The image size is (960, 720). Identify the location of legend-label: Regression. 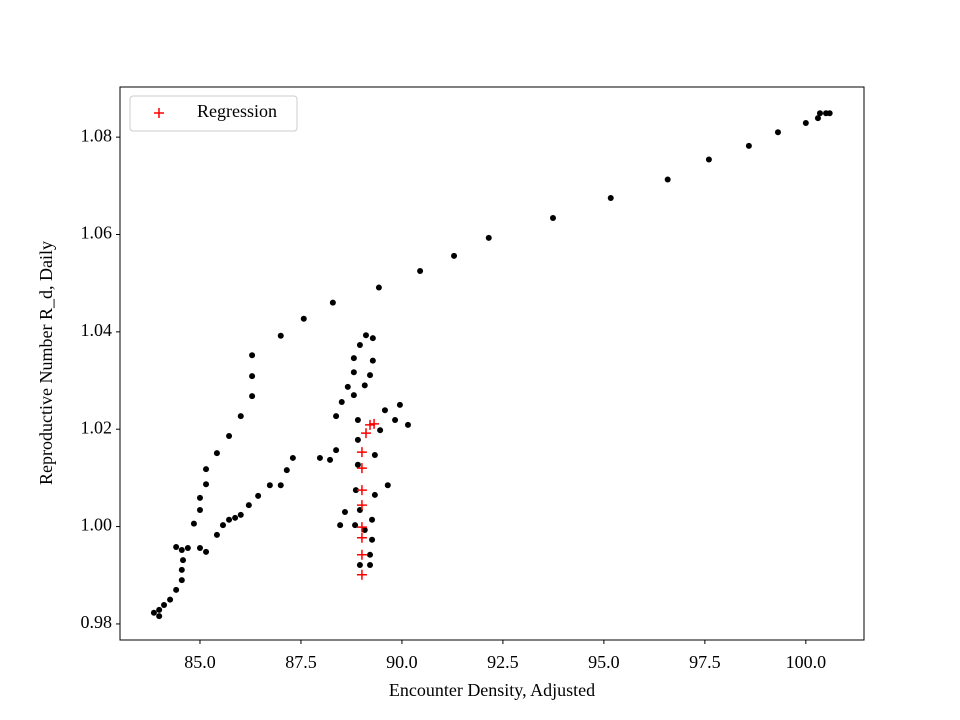
(237, 111).